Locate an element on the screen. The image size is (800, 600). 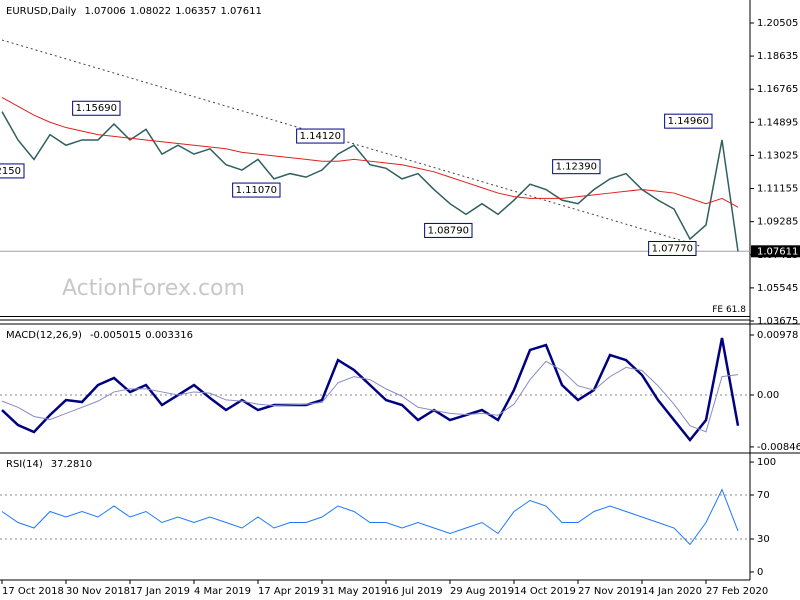
current-price-box is located at coordinates (775, 251).